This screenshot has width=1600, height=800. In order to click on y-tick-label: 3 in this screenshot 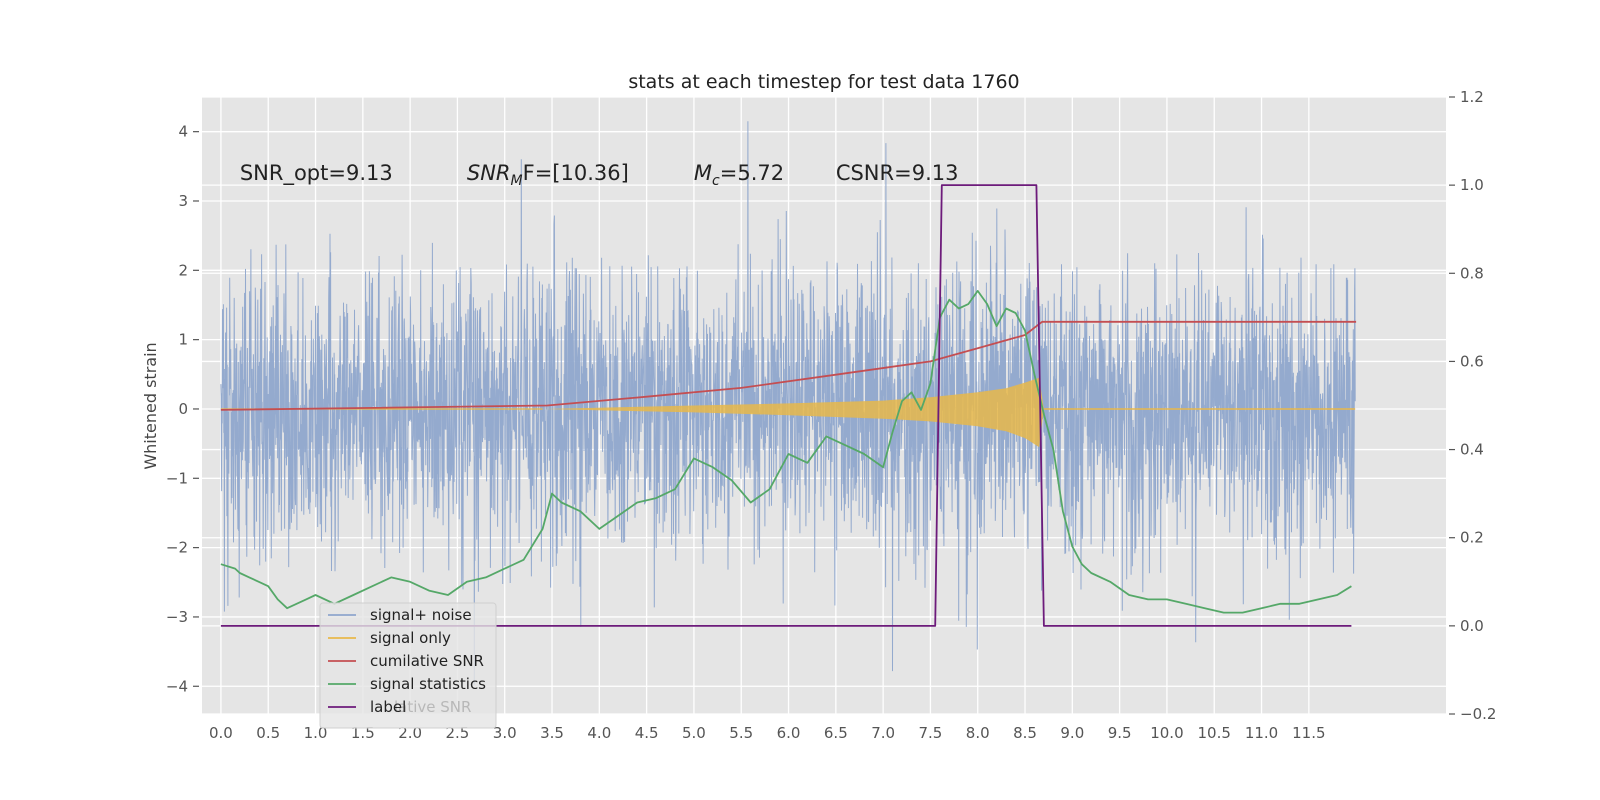, I will do `click(183, 201)`.